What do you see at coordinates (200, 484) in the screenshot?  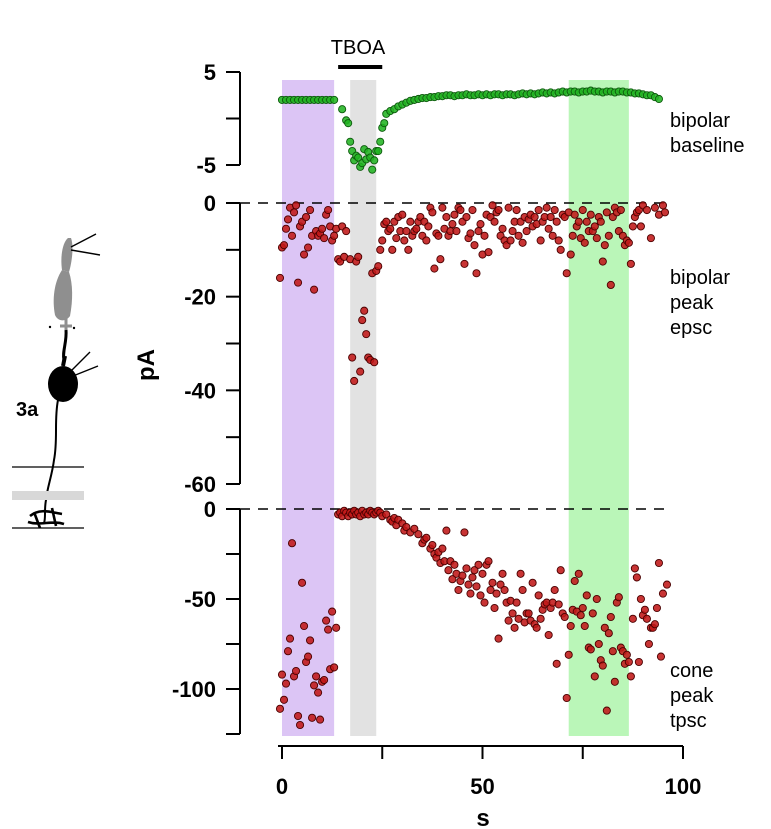 I see `bipolar-peak-epsc-y-tick-label: -60` at bounding box center [200, 484].